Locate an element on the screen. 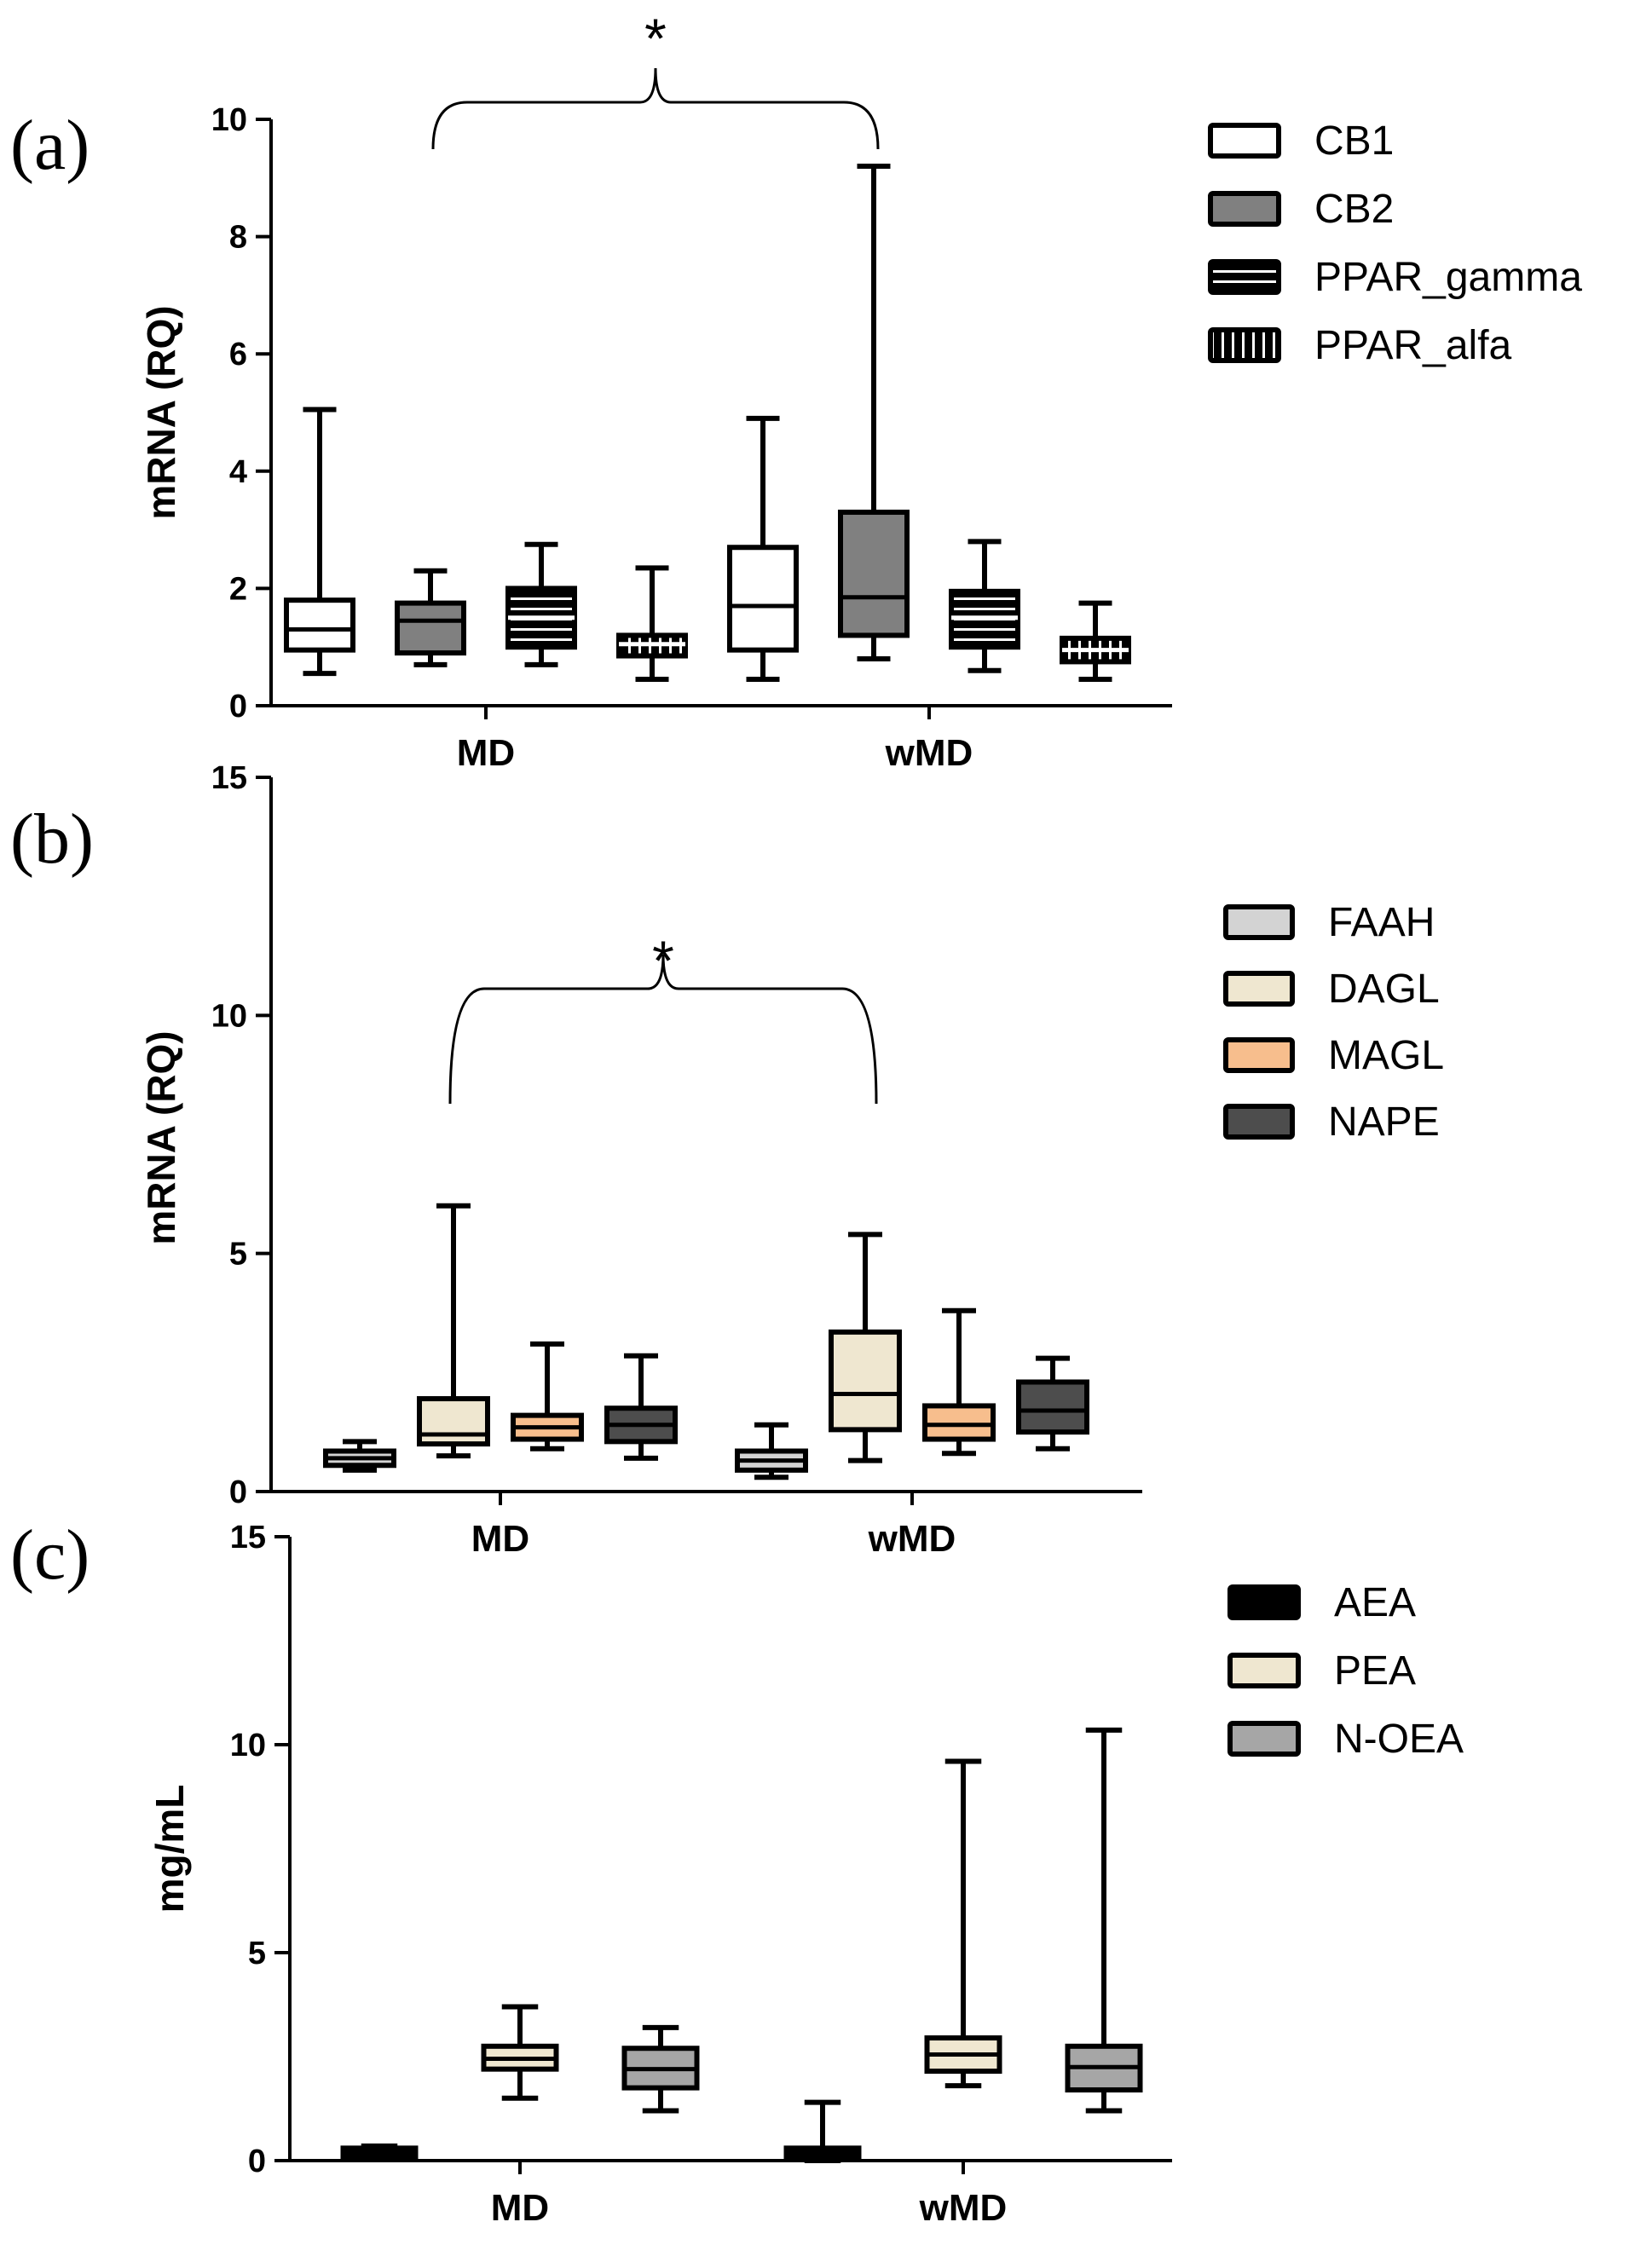 The image size is (1652, 2245). legend-label: DAGL is located at coordinates (1384, 989).